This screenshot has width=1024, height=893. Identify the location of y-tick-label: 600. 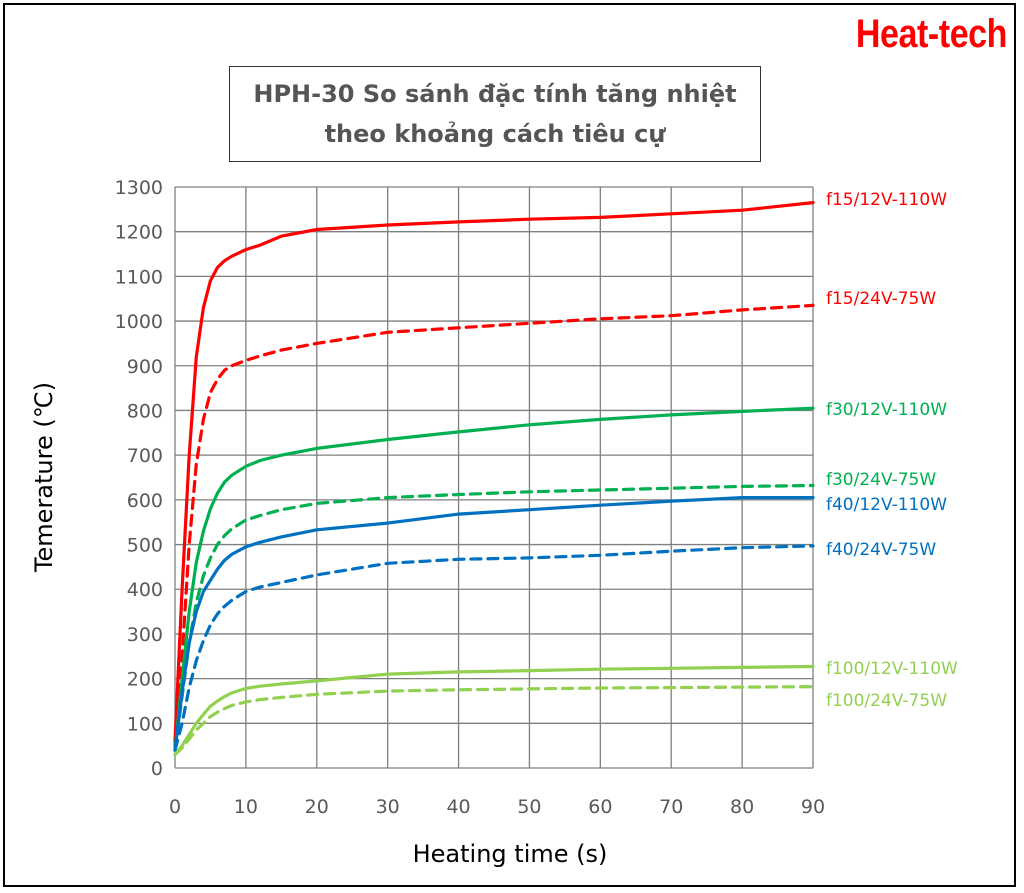
(145, 501).